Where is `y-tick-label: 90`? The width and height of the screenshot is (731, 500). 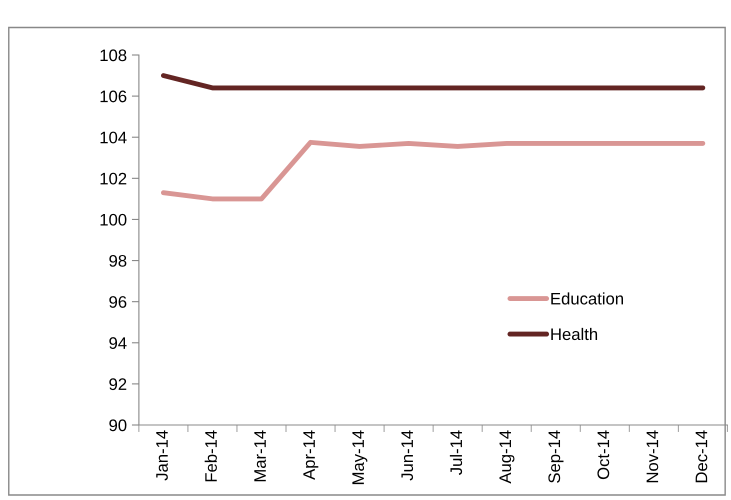
y-tick-label: 90 is located at coordinates (117, 425).